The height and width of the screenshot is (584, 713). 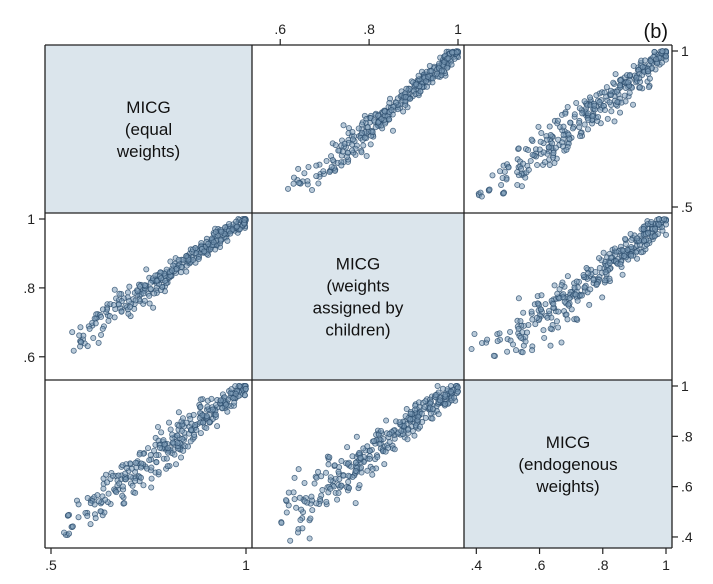 I want to click on diagonal-label-line: (equal, so click(x=148, y=129).